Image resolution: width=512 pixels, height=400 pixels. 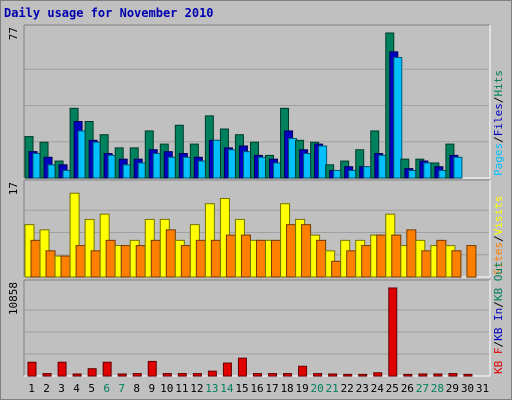 I want to click on x-tick-label-day-1: 1, so click(x=31, y=388).